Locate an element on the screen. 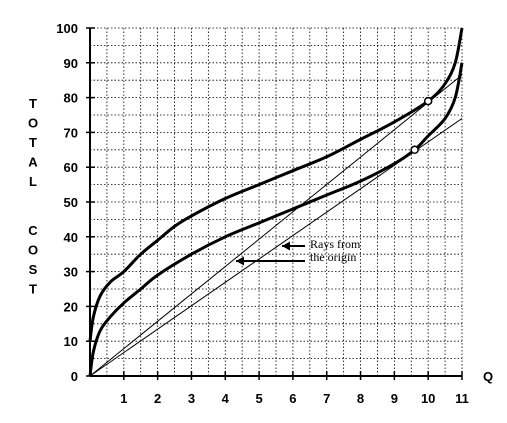  x-tick-labels: 1 2 3 4 5 6 7 8 9 10 11 is located at coordinates (294, 398).